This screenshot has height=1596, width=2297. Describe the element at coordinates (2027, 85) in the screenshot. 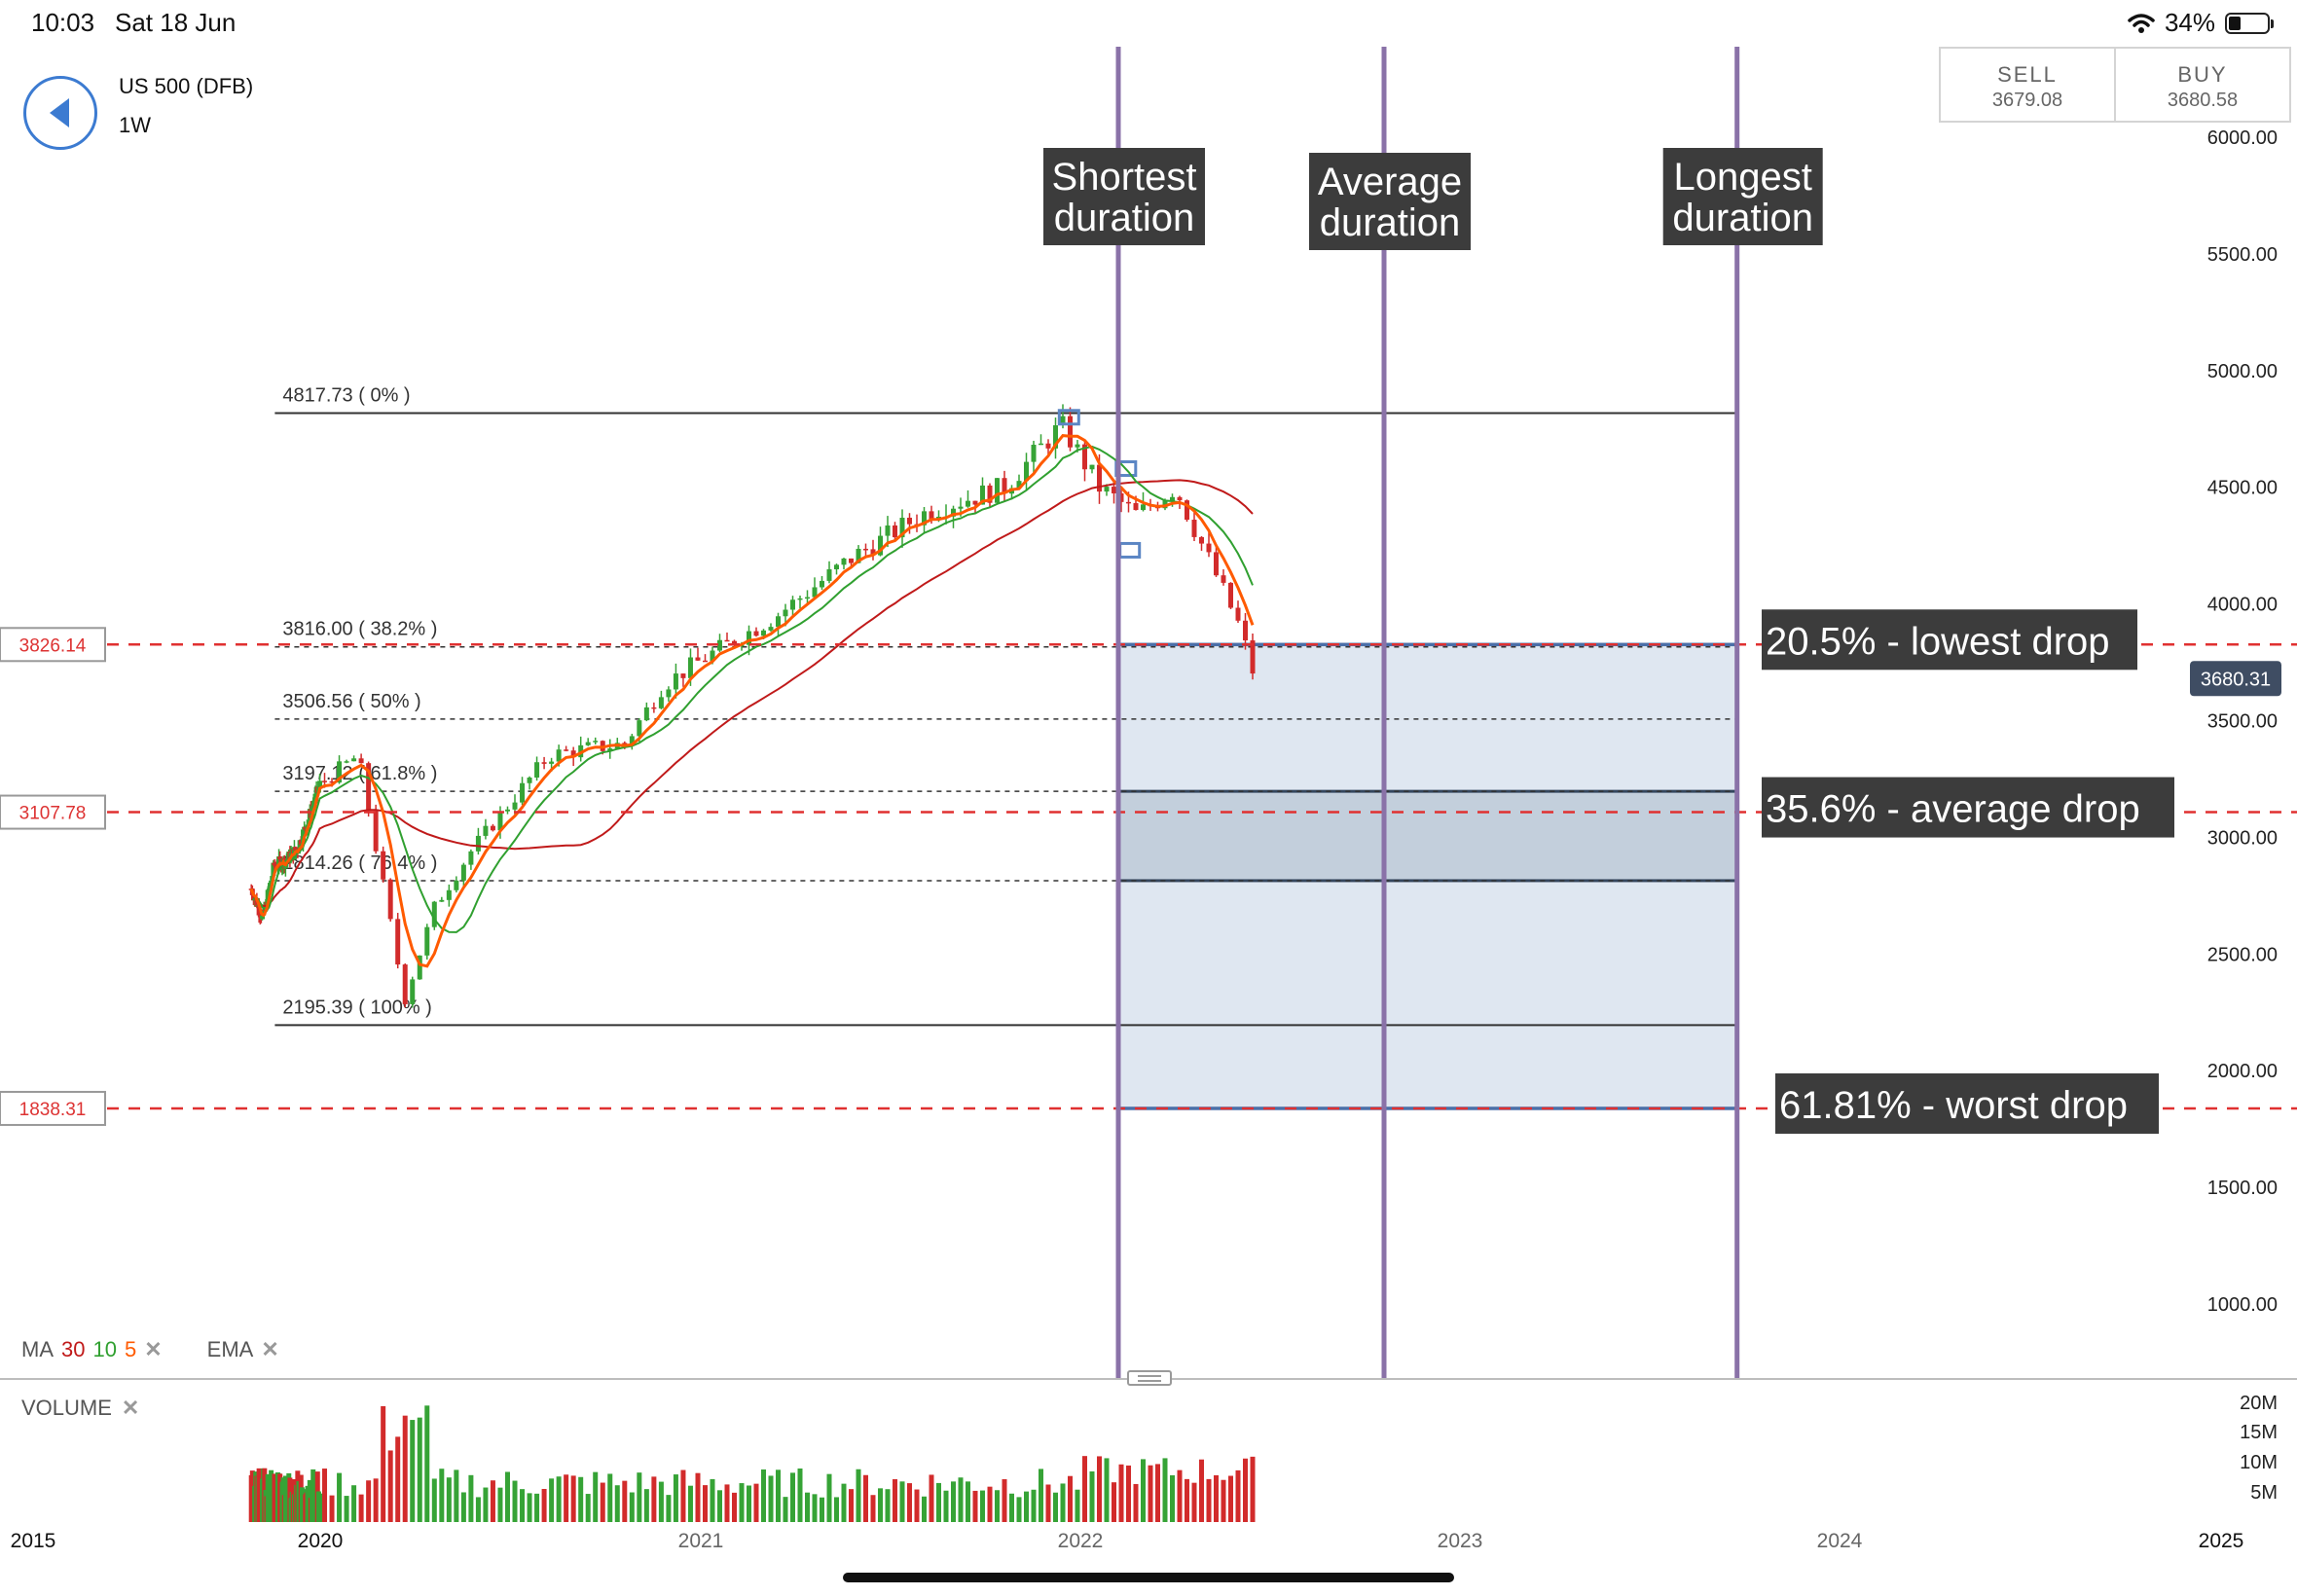

I see `sell-button: SELL 3679.08` at that location.